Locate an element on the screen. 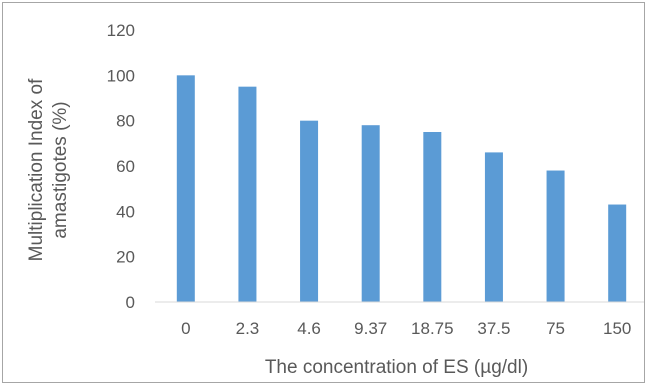  y-tick-label: 40 is located at coordinates (125, 211).